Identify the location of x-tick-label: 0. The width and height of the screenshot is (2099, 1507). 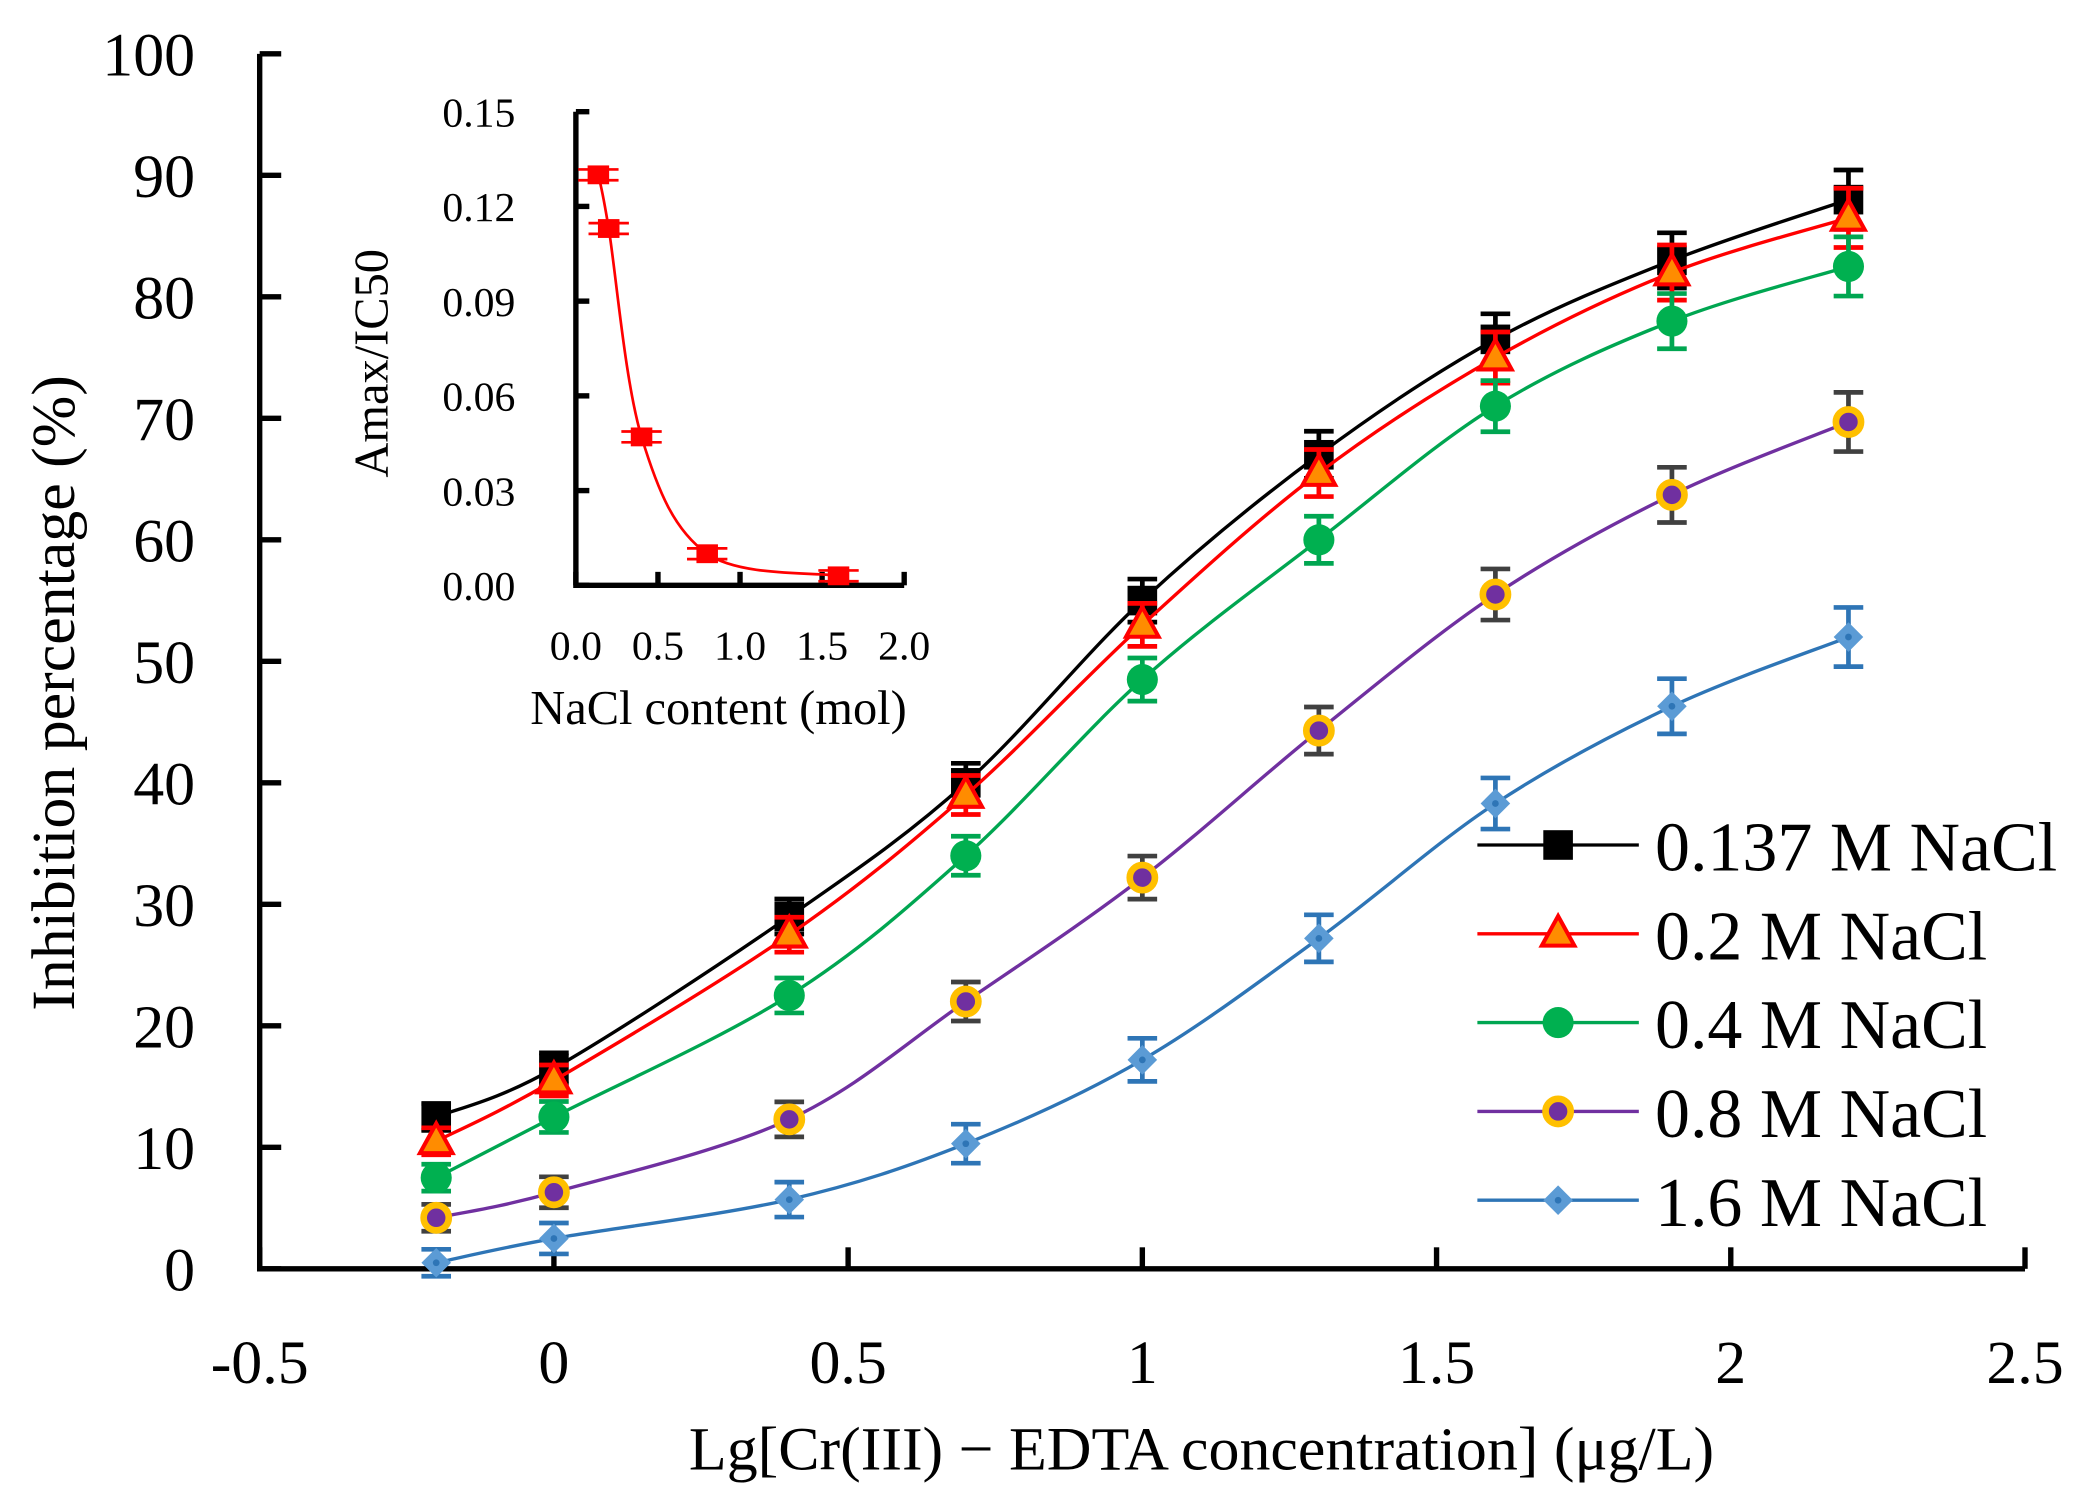
(553, 1363).